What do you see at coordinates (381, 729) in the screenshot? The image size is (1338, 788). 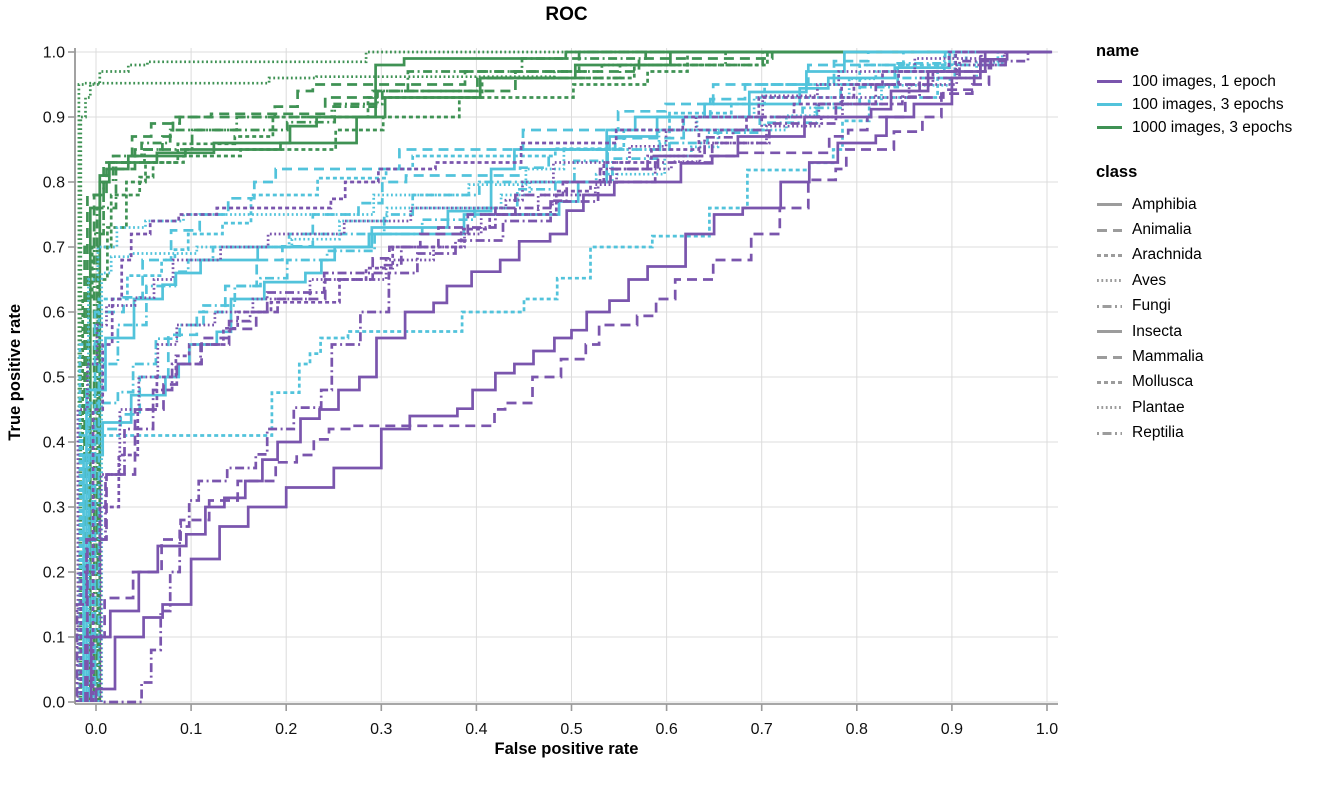 I see `x-tick-label: 0.3` at bounding box center [381, 729].